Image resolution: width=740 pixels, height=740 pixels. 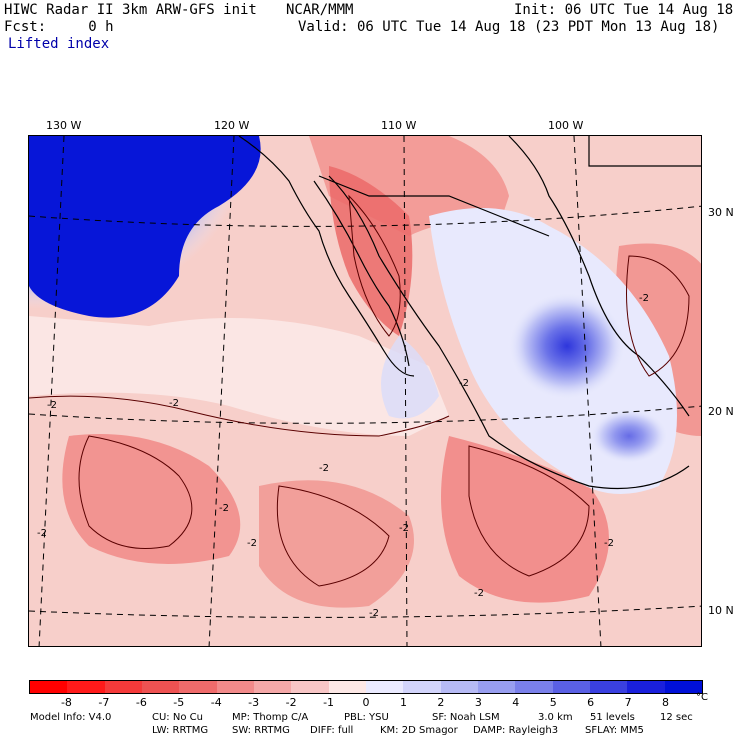 What do you see at coordinates (221, 391) in the screenshot?
I see `meridian-120w` at bounding box center [221, 391].